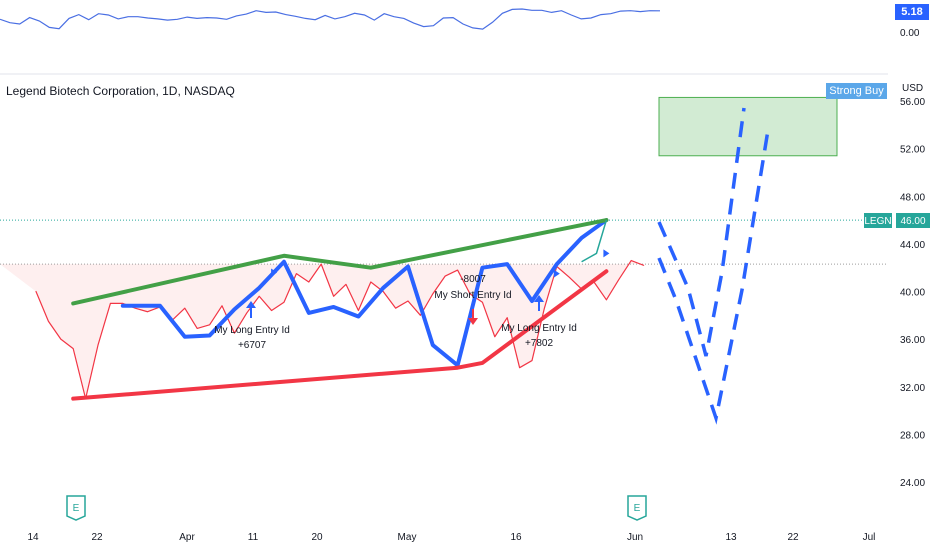  Describe the element at coordinates (407, 537) in the screenshot. I see `time-tick-label: May` at that location.